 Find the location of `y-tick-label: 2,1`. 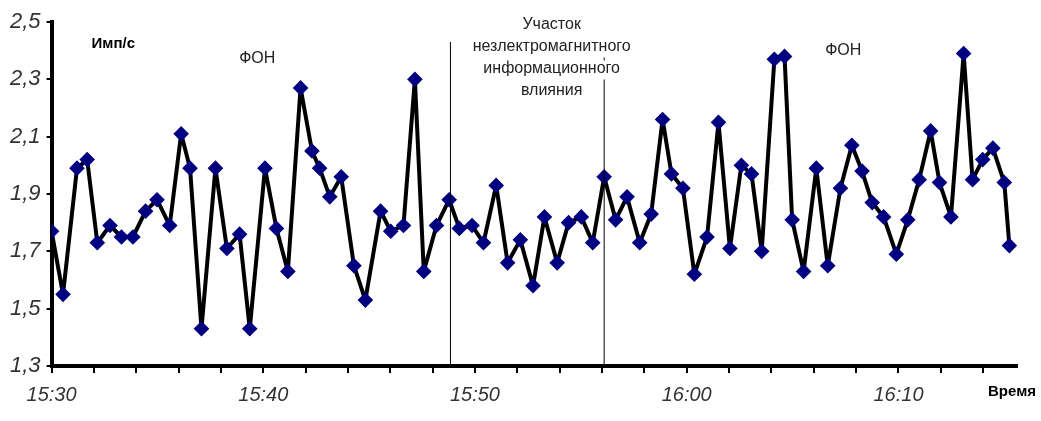

y-tick-label: 2,1 is located at coordinates (24, 135).